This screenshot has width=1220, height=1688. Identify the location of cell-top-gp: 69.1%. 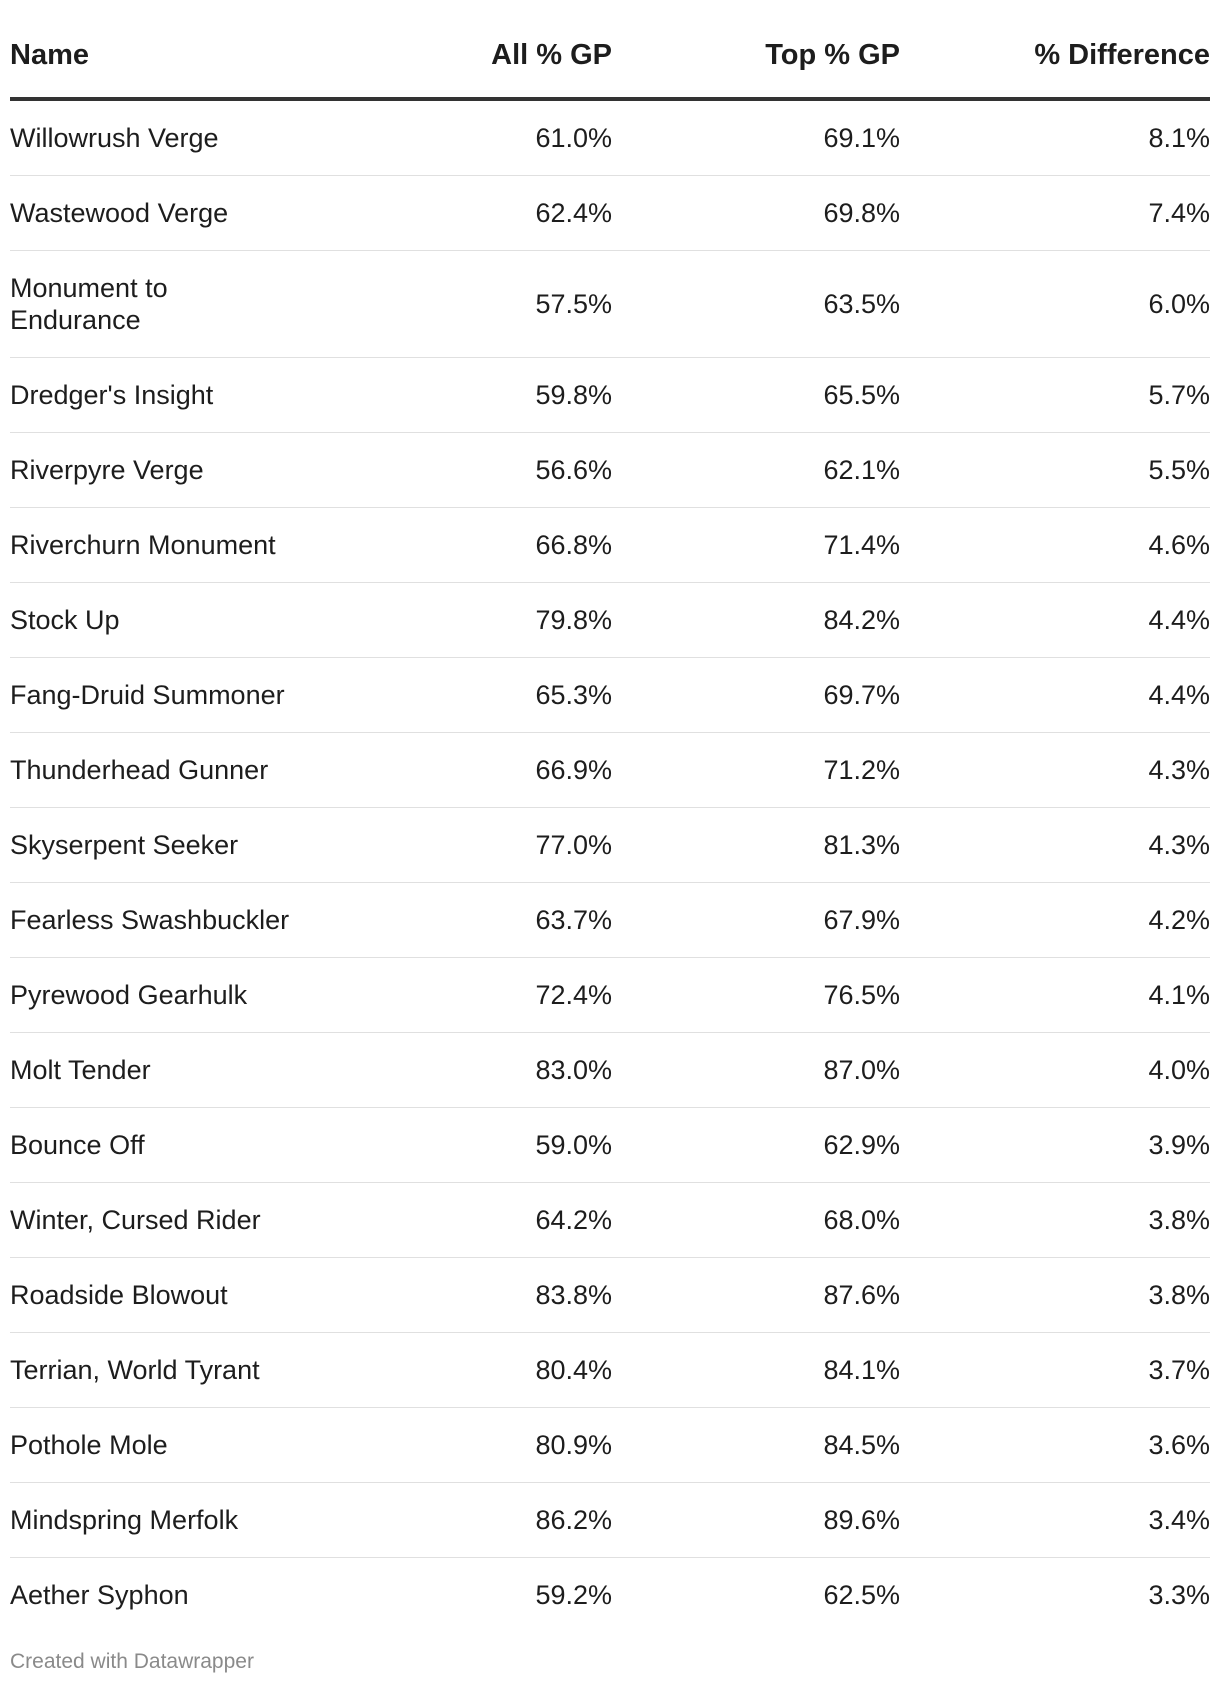
(756, 137).